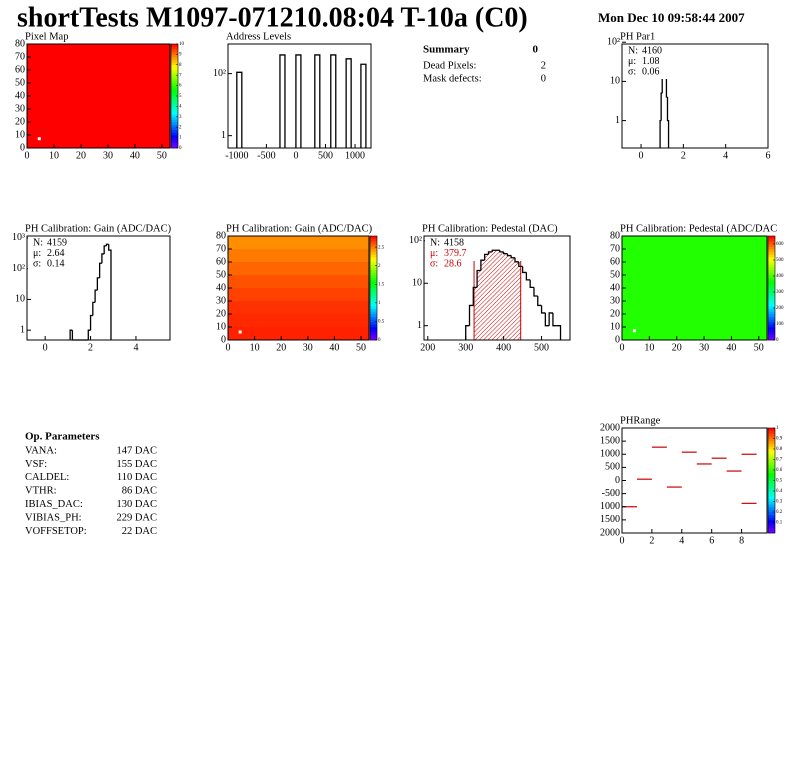 This screenshot has height=772, width=796. What do you see at coordinates (695, 96) in the screenshot?
I see `frame` at bounding box center [695, 96].